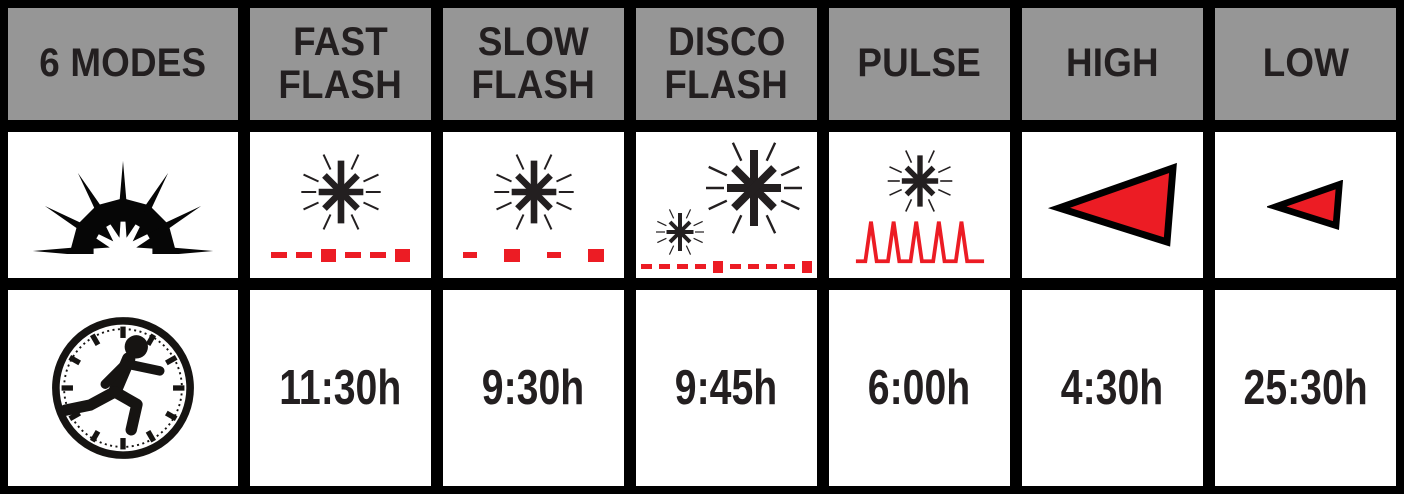 Image resolution: width=1404 pixels, height=494 pixels. I want to click on icon-cell-disco-flash, so click(726, 205).